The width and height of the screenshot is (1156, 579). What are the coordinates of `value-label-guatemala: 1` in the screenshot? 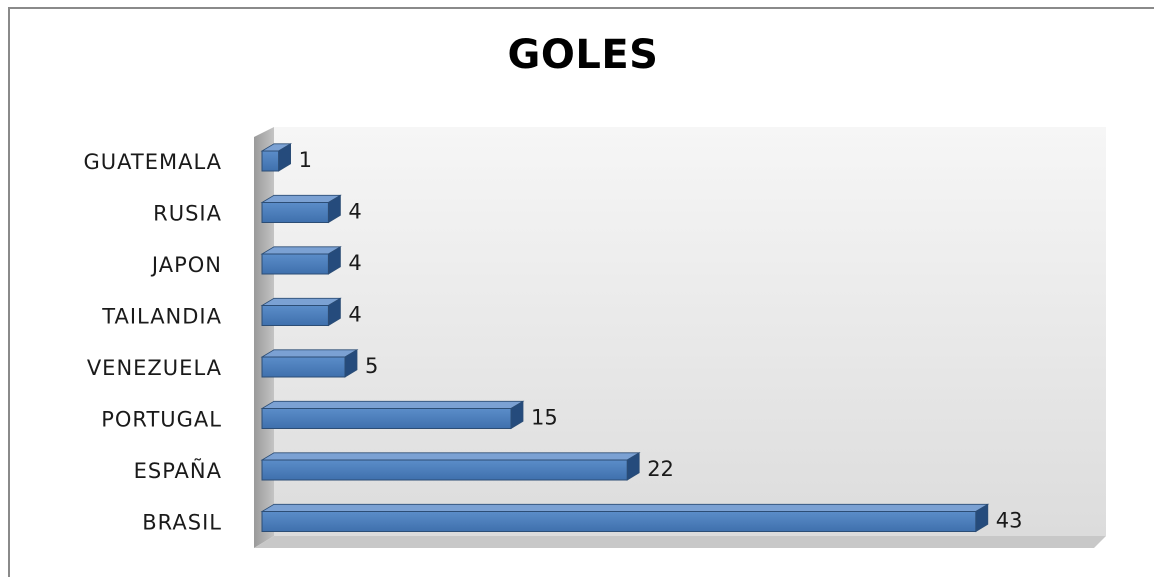 It's located at (305, 160).